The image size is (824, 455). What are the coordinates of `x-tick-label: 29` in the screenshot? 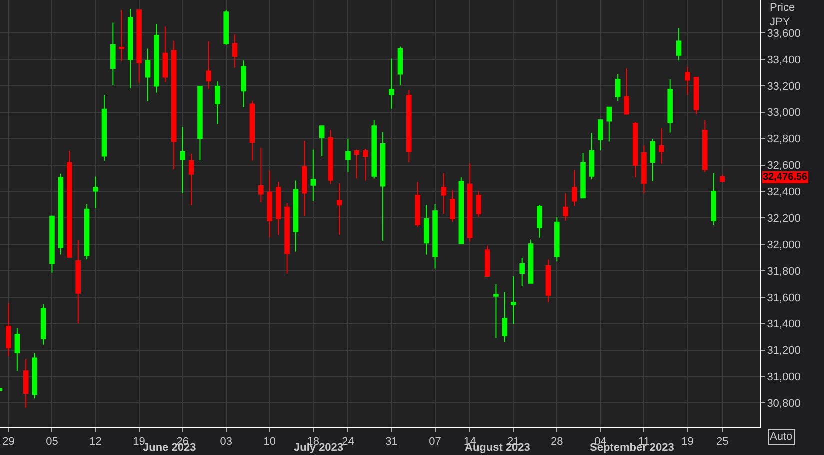 It's located at (8, 442).